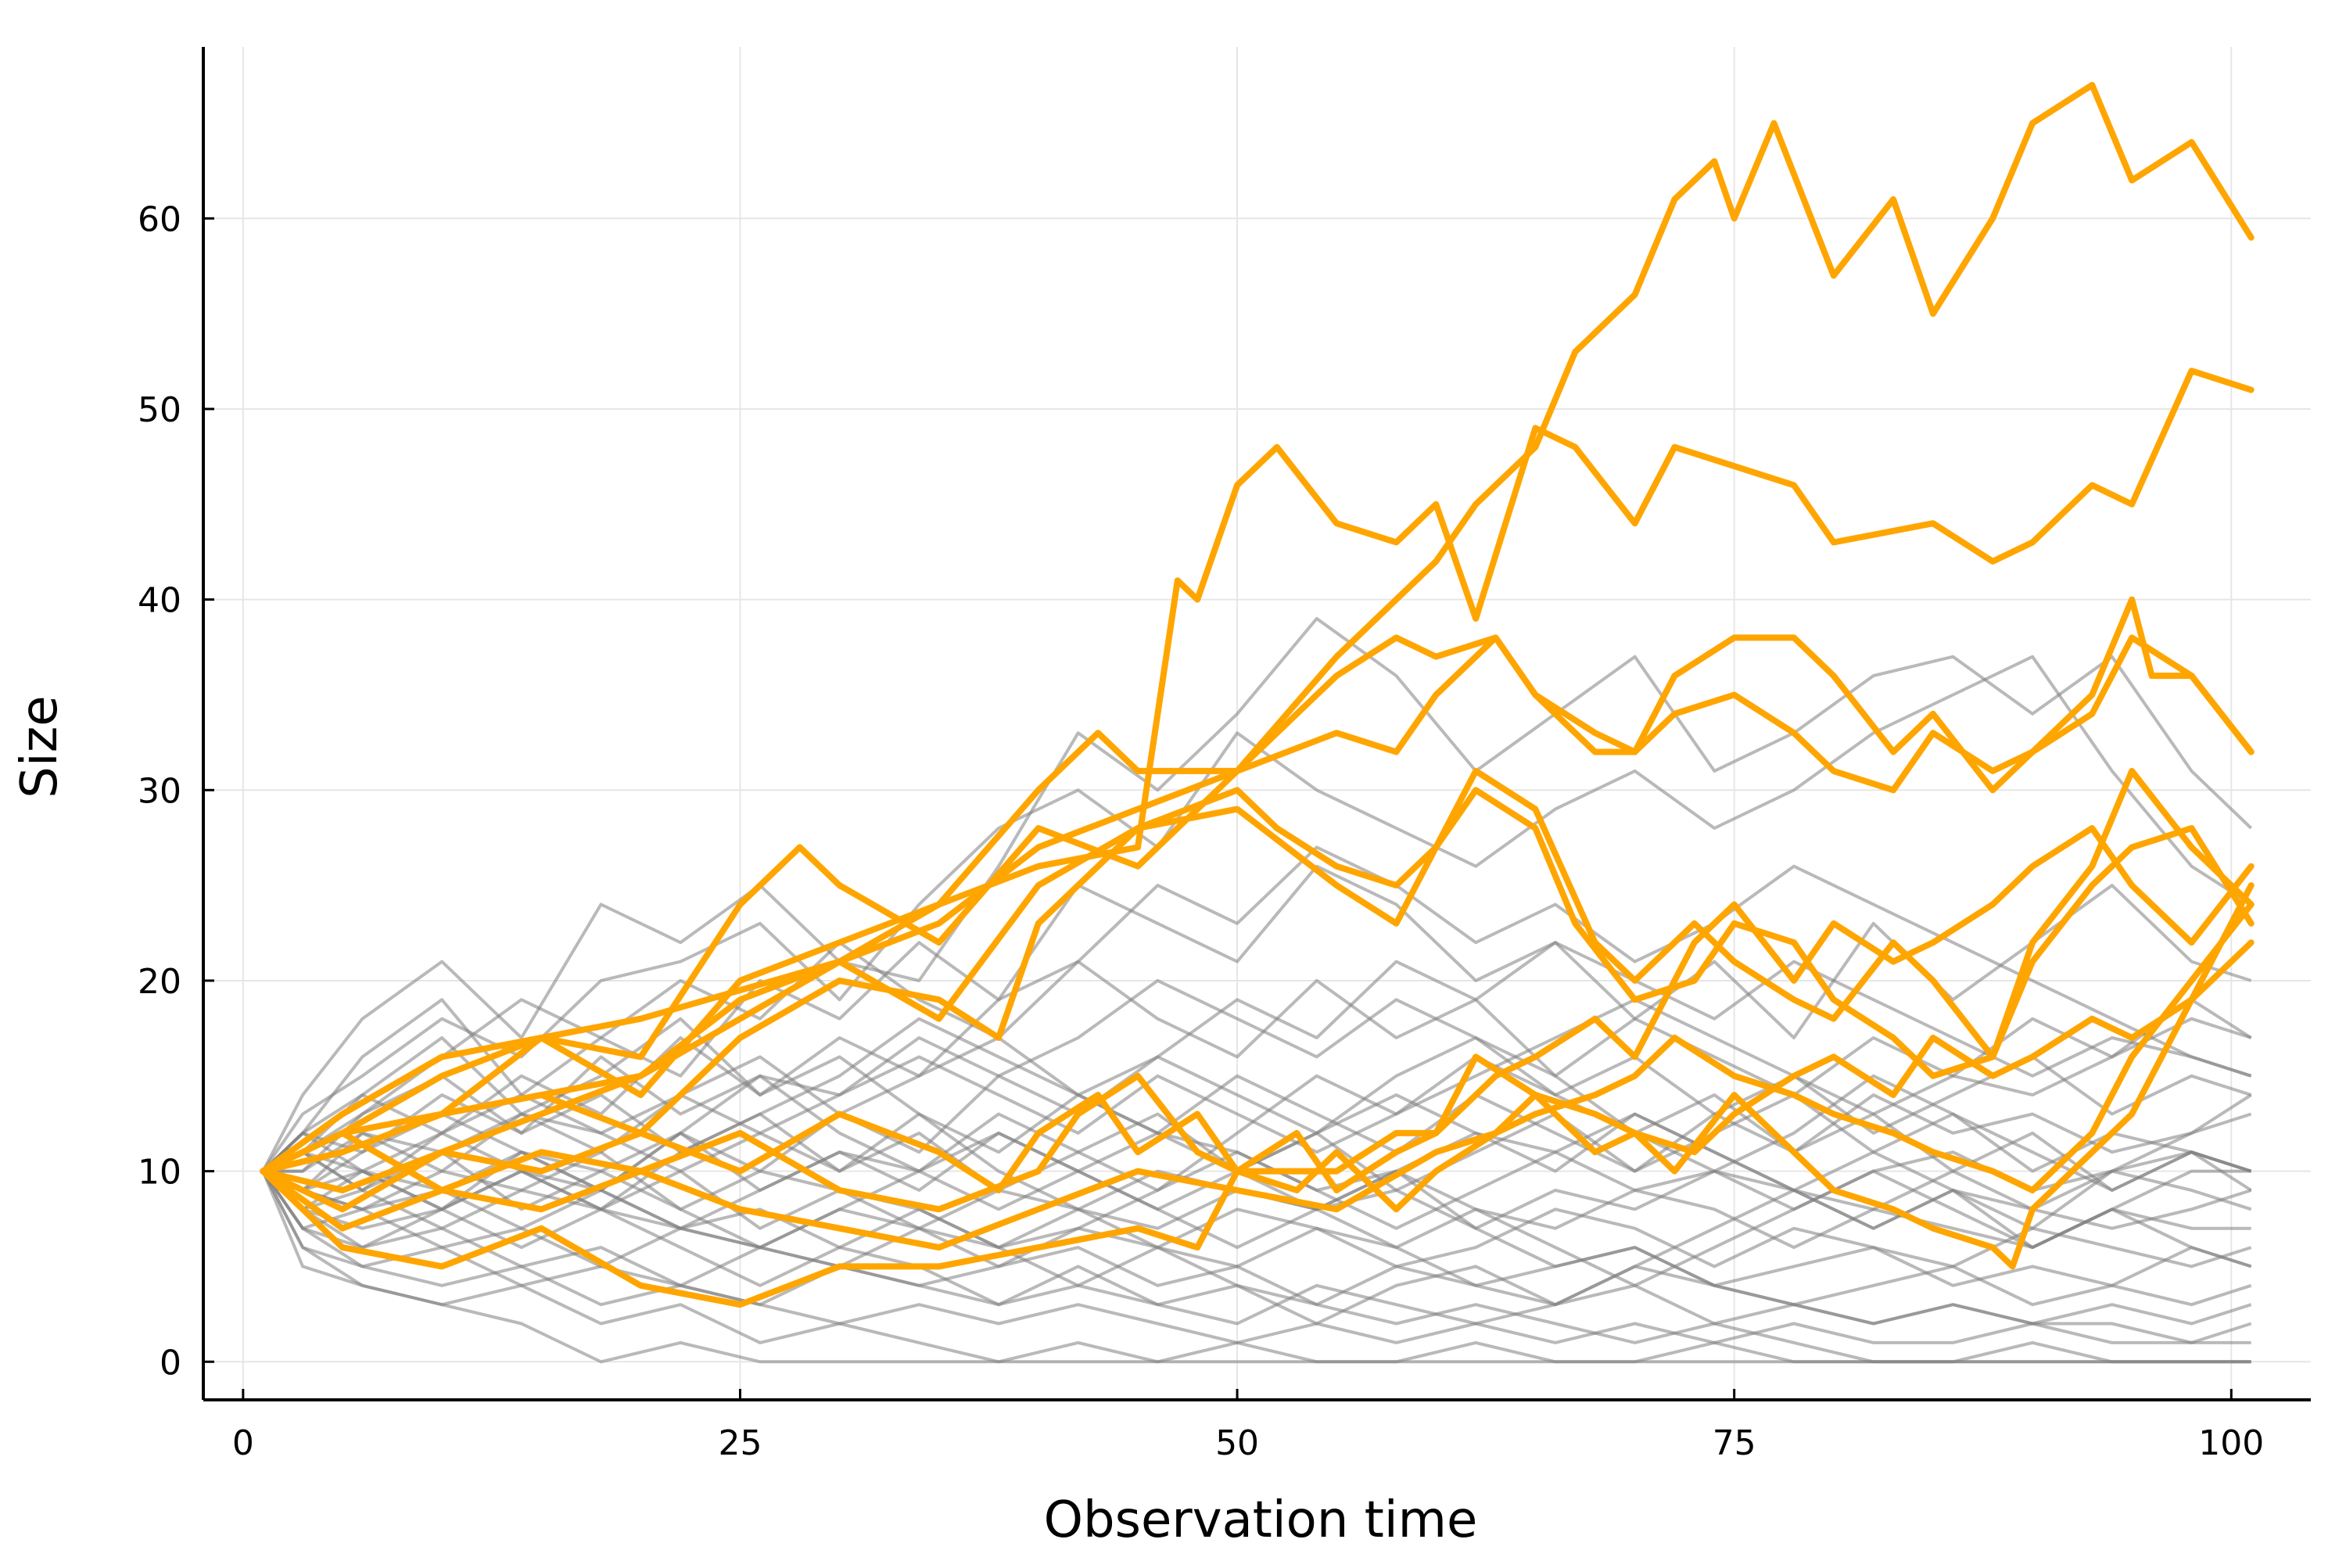 This screenshot has height=1568, width=2346. What do you see at coordinates (2231, 1443) in the screenshot?
I see `x-tick-label: 100` at bounding box center [2231, 1443].